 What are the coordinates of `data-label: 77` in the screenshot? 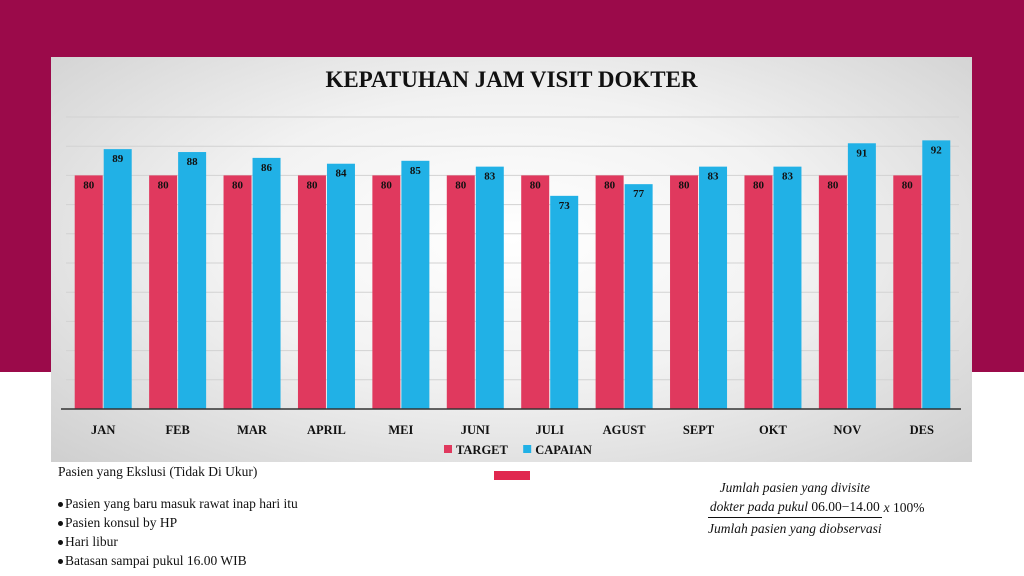 It's located at (639, 194).